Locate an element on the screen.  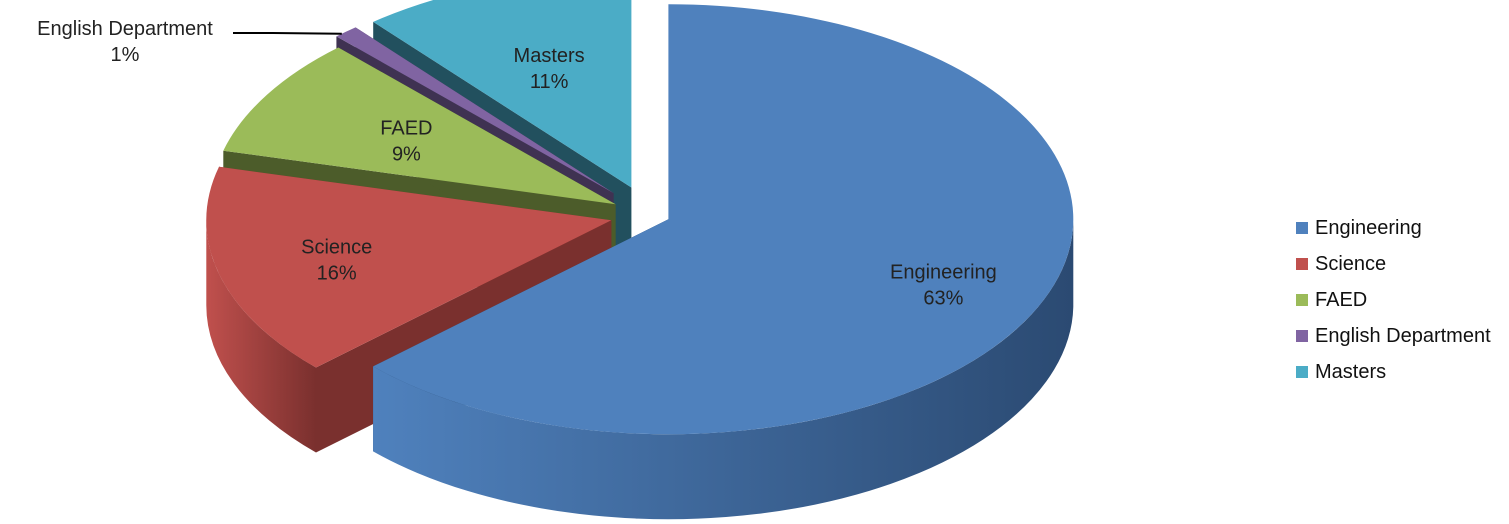
data-label-pct-english-department: 1% is located at coordinates (125, 55).